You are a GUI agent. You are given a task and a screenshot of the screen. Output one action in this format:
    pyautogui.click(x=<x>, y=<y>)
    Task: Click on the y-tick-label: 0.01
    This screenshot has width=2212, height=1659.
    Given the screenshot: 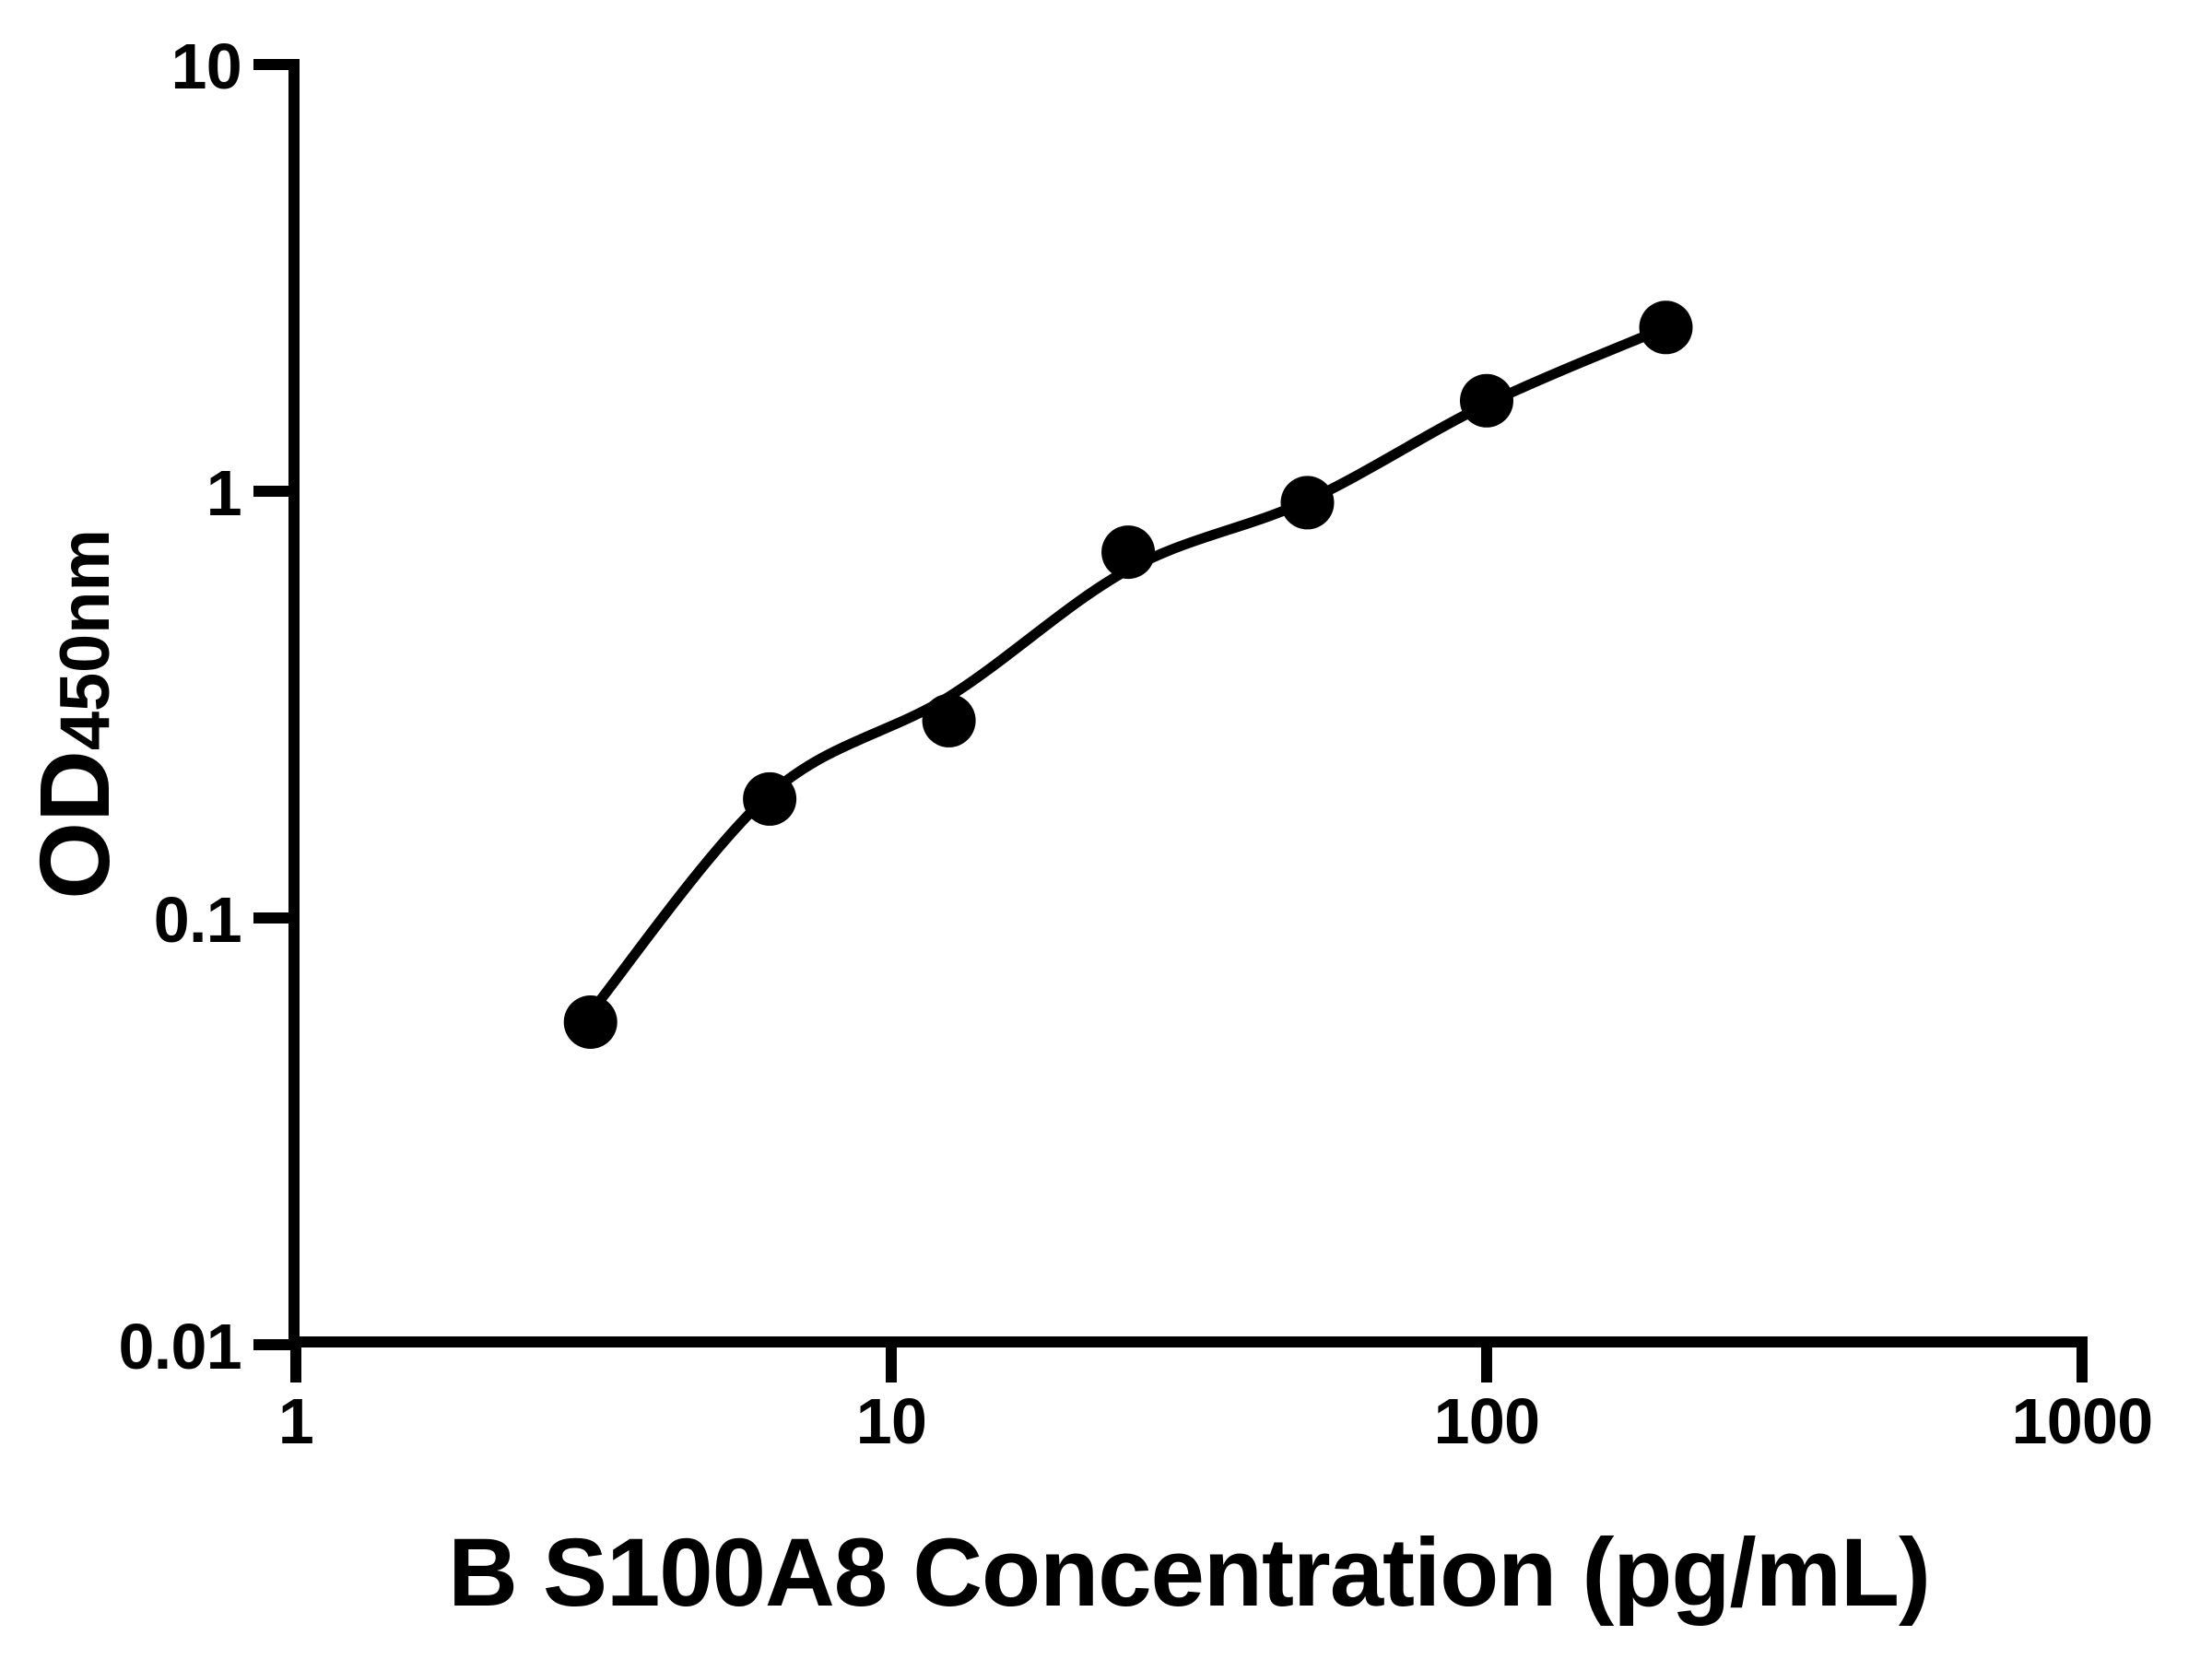 What is the action you would take?
    pyautogui.click(x=180, y=1346)
    